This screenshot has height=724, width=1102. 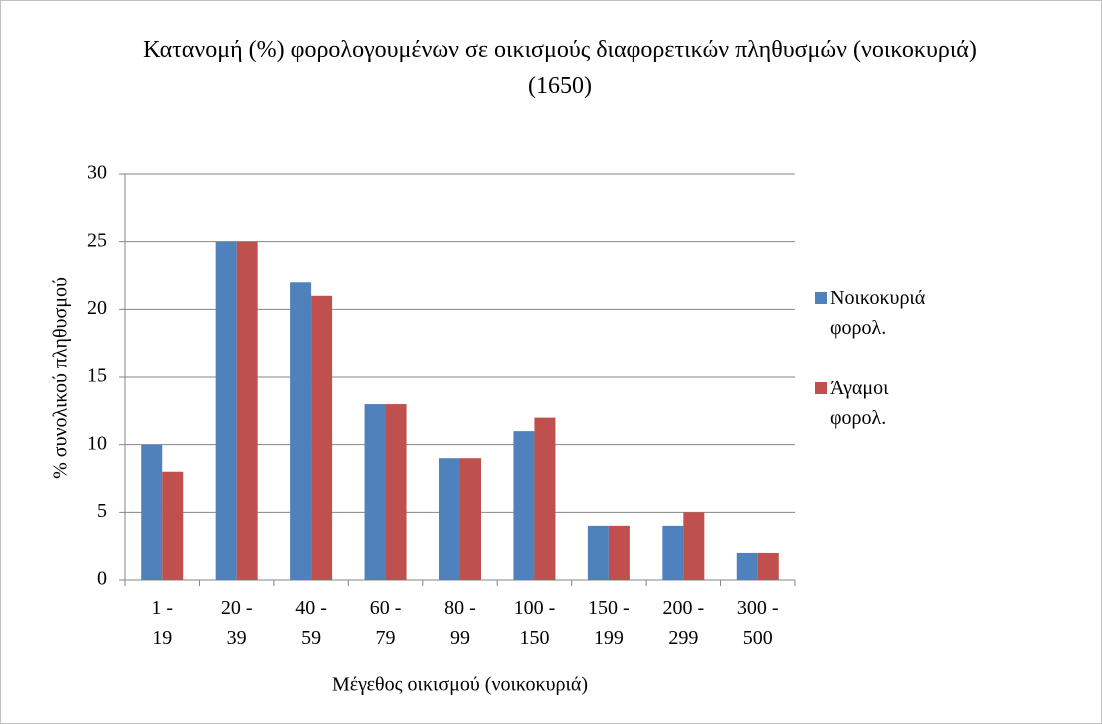 I want to click on y-tick-label: 25, so click(x=97, y=240).